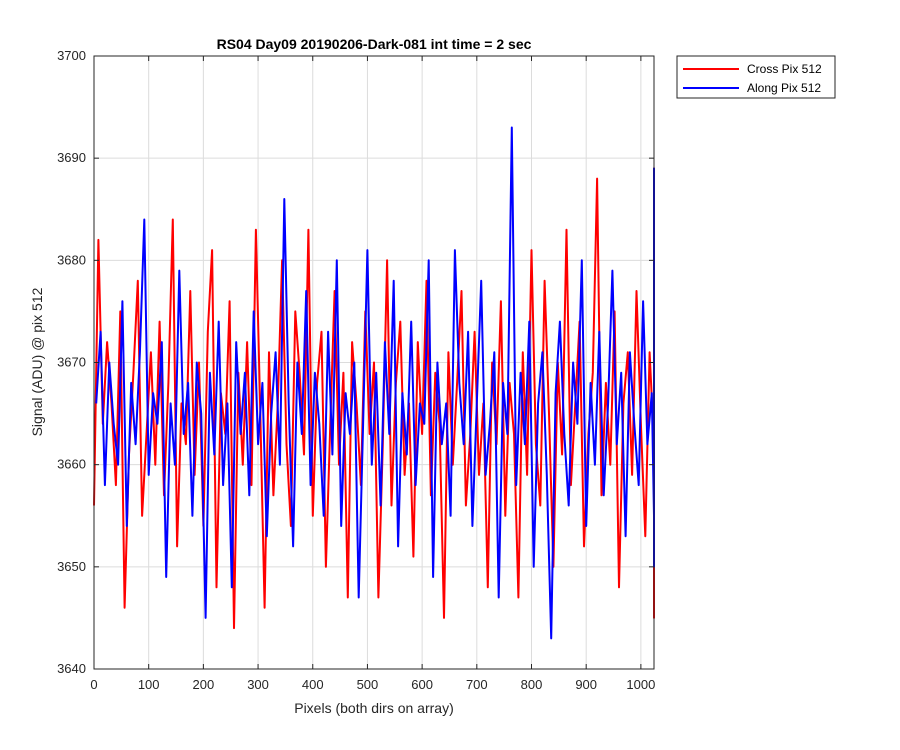  What do you see at coordinates (71, 259) in the screenshot?
I see `y-tick-label: 3680` at bounding box center [71, 259].